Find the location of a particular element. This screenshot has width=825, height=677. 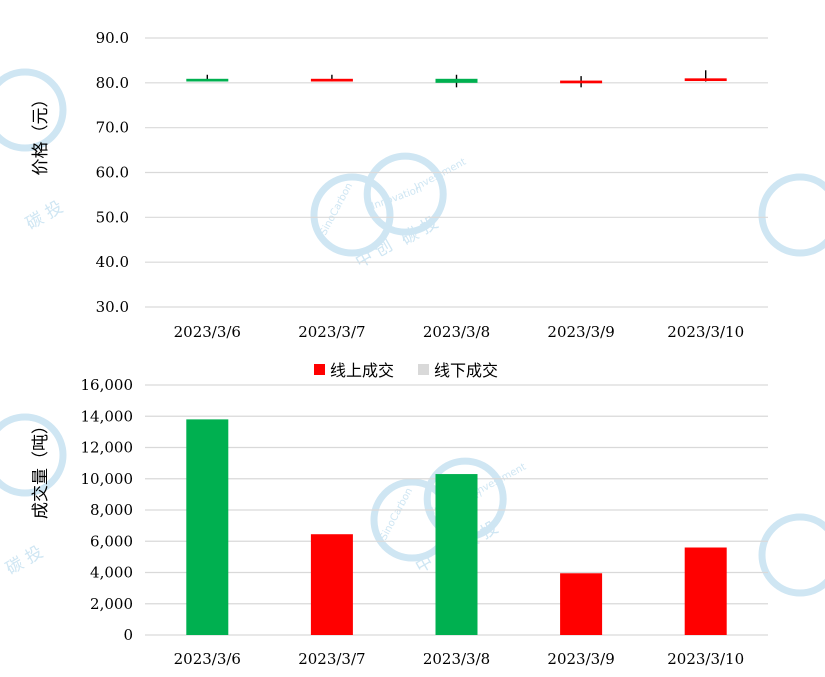

price-x-tick: 2023/3/7 is located at coordinates (331, 332).